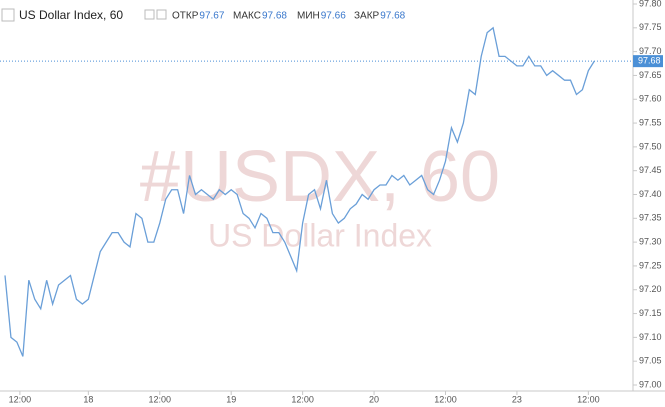 The width and height of the screenshot is (665, 407). Describe the element at coordinates (650, 384) in the screenshot. I see `y-tick-label: 97.00` at that location.